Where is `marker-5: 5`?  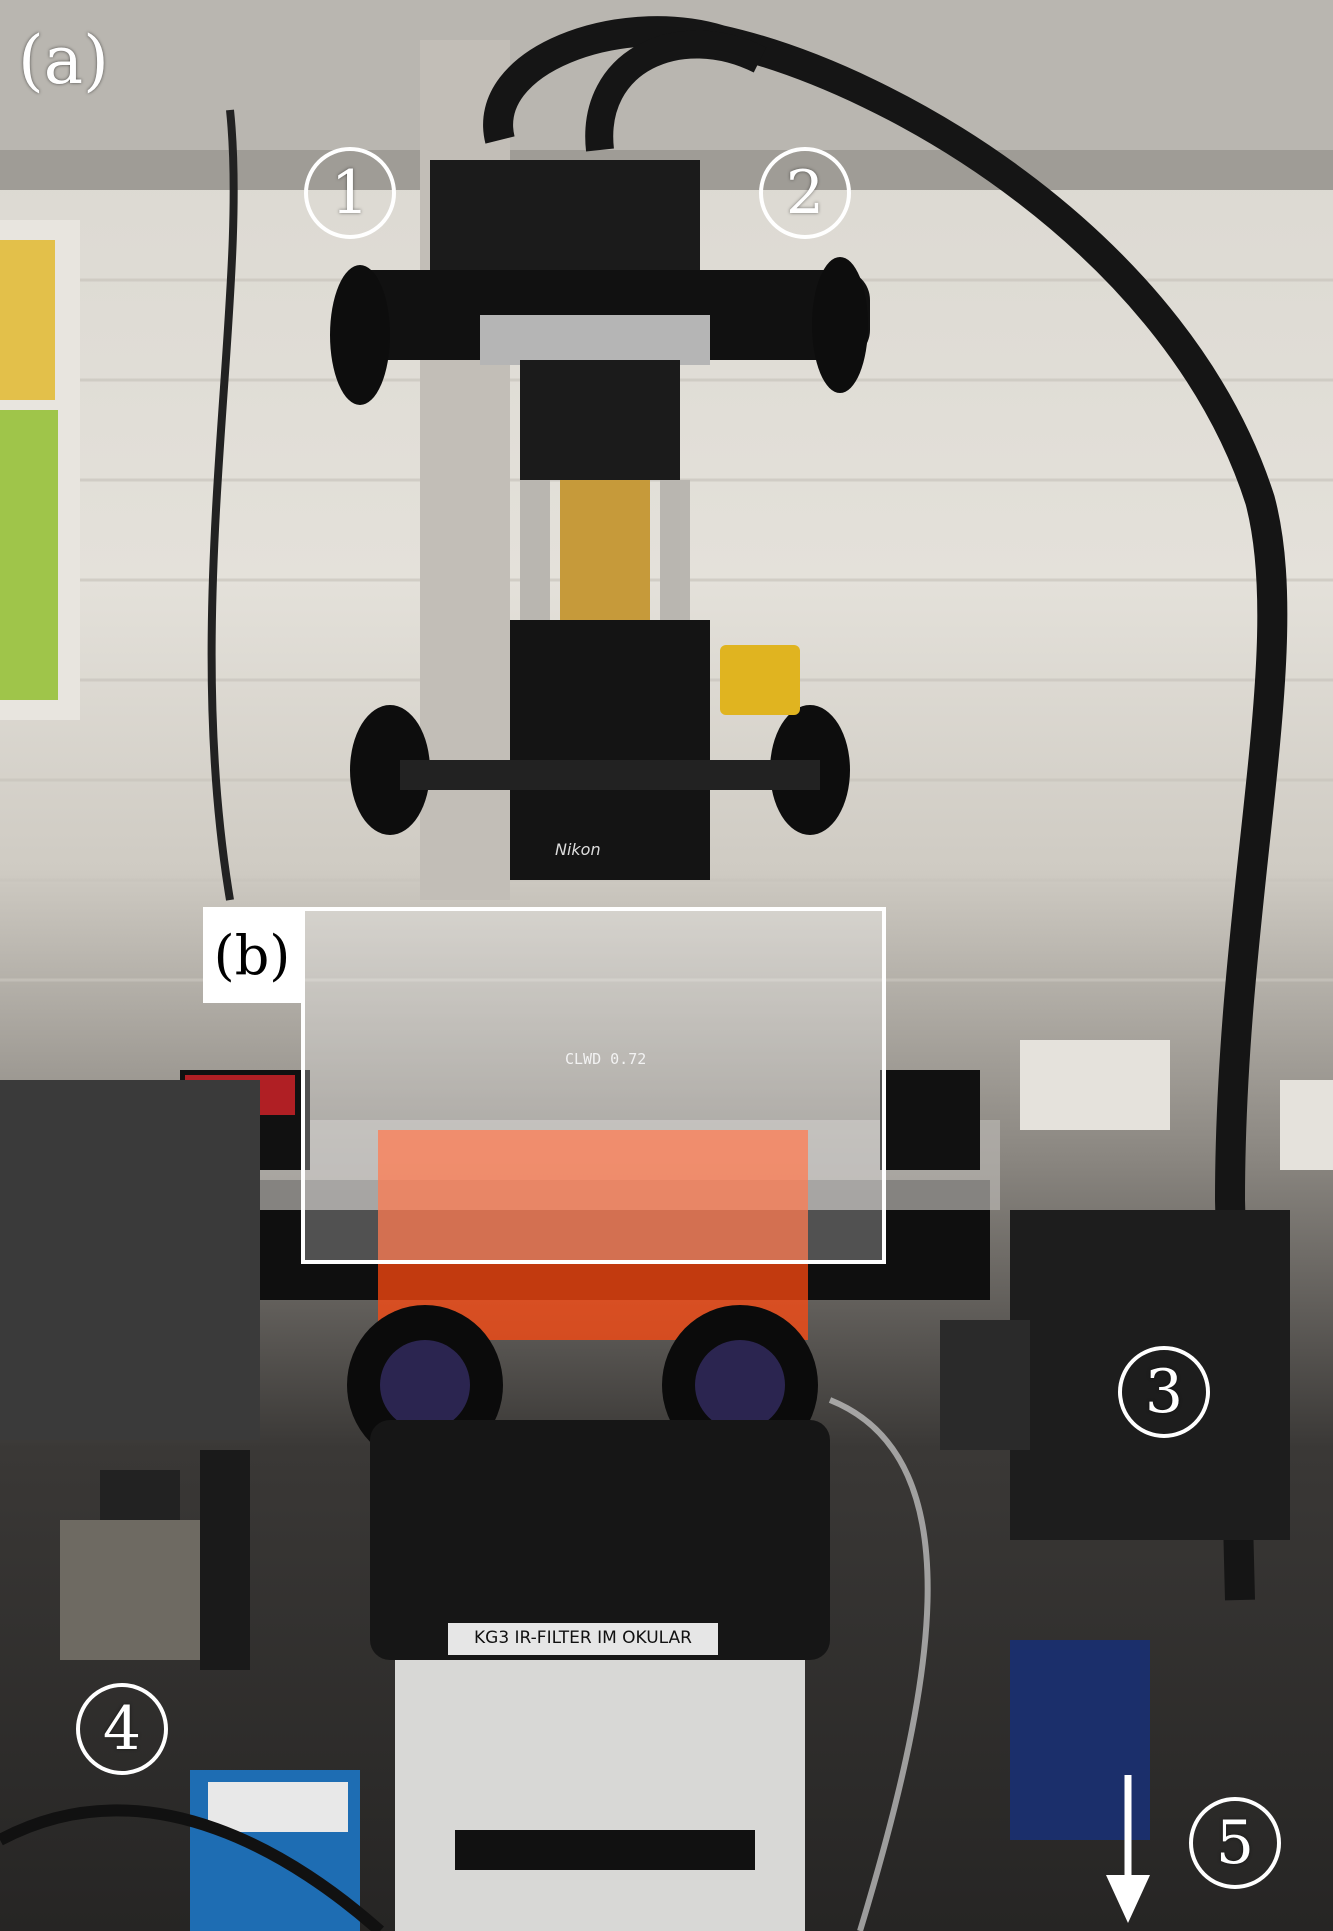
marker-5: 5 is located at coordinates (1235, 1843).